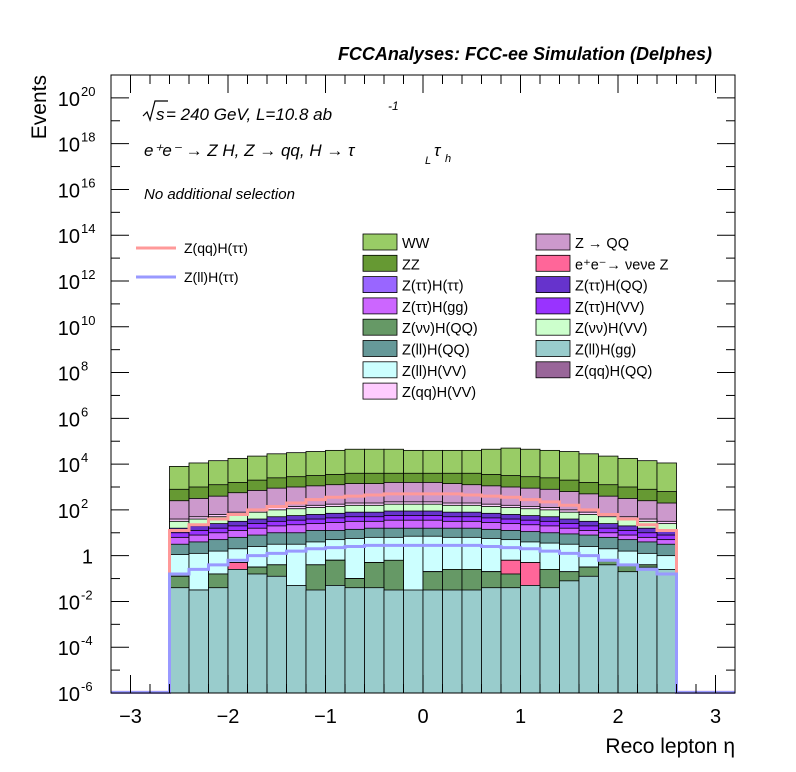  I want to click on legend-entry: Z(ll)H(gg), so click(585, 349).